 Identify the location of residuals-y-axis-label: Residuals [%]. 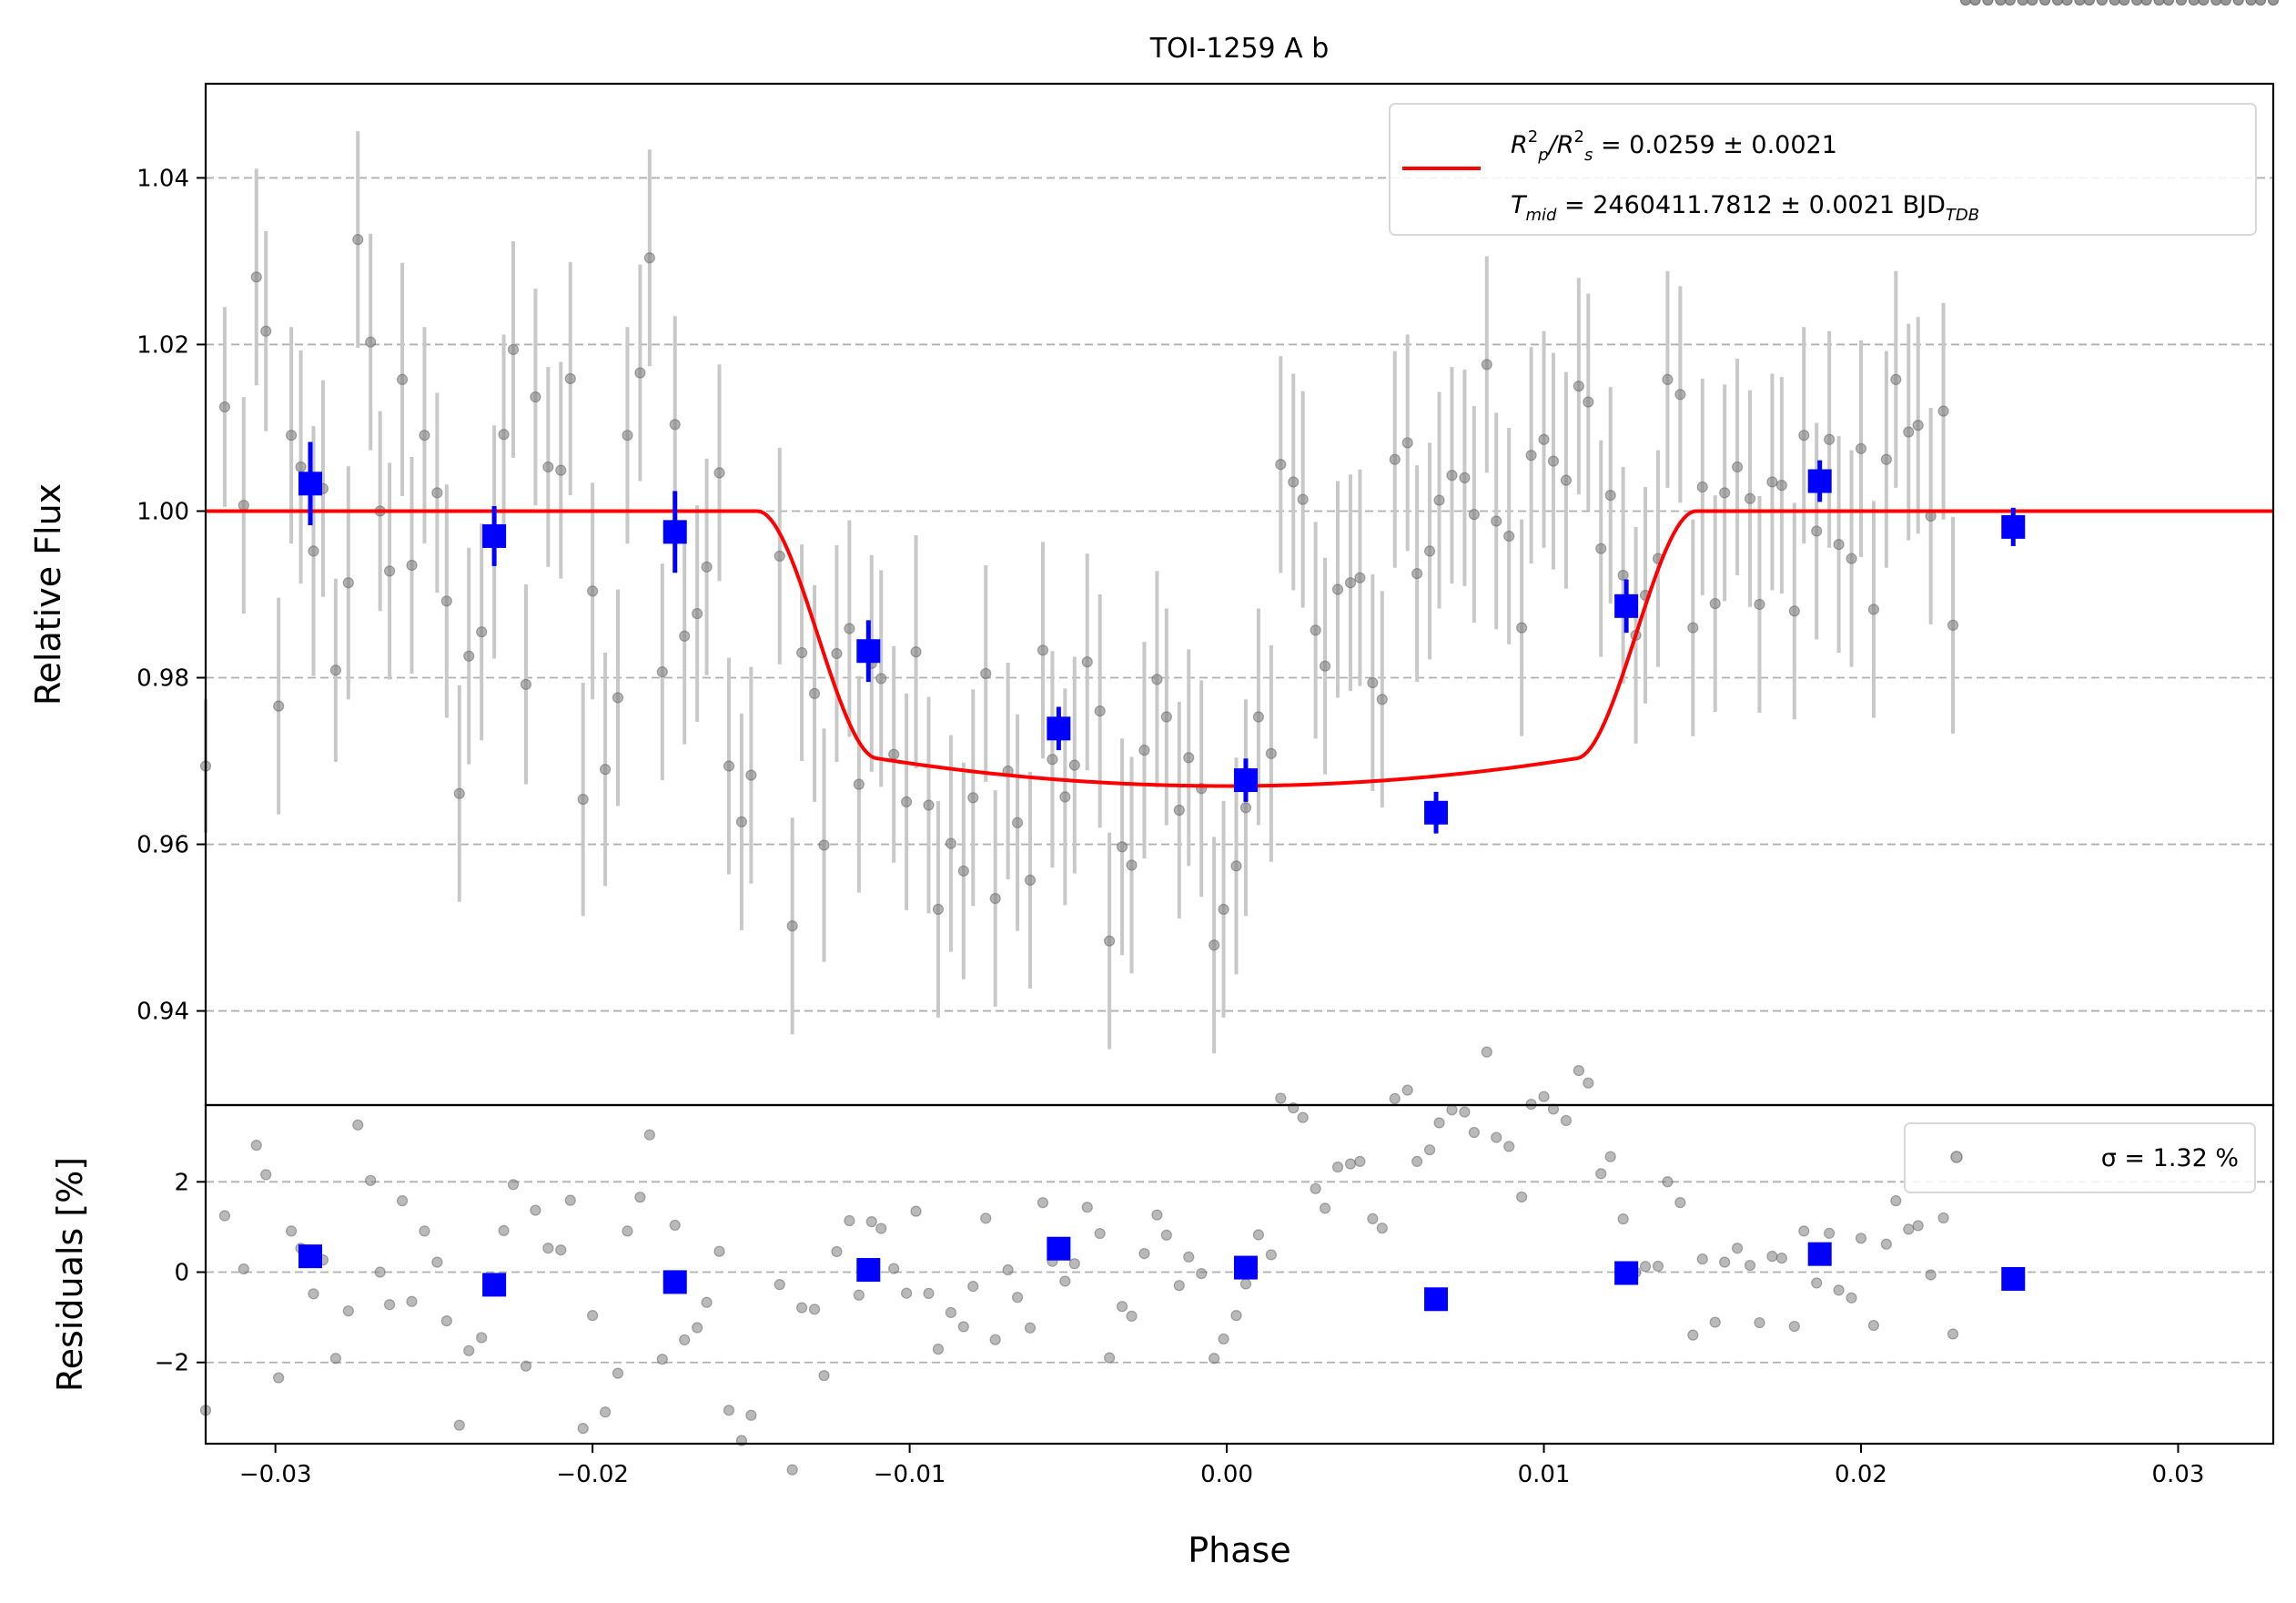
(70, 1274).